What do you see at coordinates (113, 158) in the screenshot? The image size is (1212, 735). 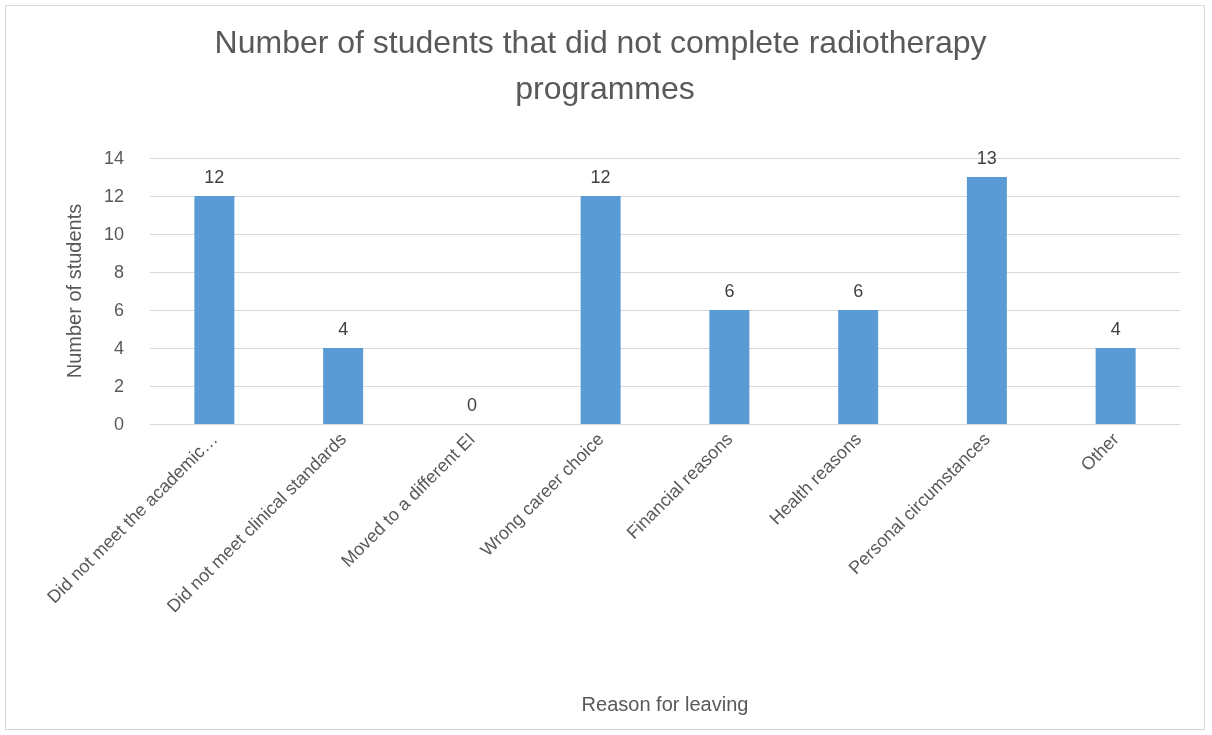 I see `y-tick-label: 14` at bounding box center [113, 158].